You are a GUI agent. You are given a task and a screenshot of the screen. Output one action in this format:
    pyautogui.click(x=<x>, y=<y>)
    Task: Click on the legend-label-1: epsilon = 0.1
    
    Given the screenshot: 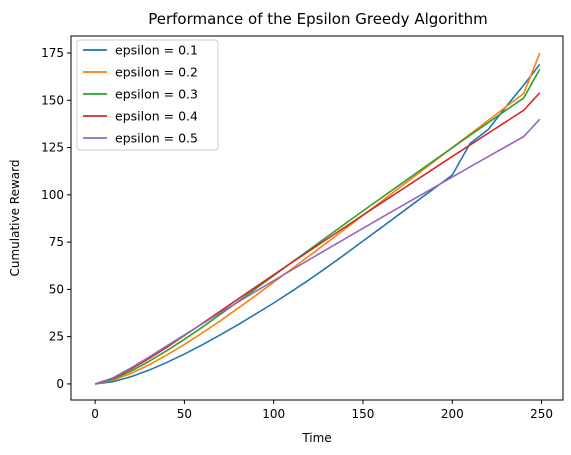 What is the action you would take?
    pyautogui.click(x=156, y=50)
    